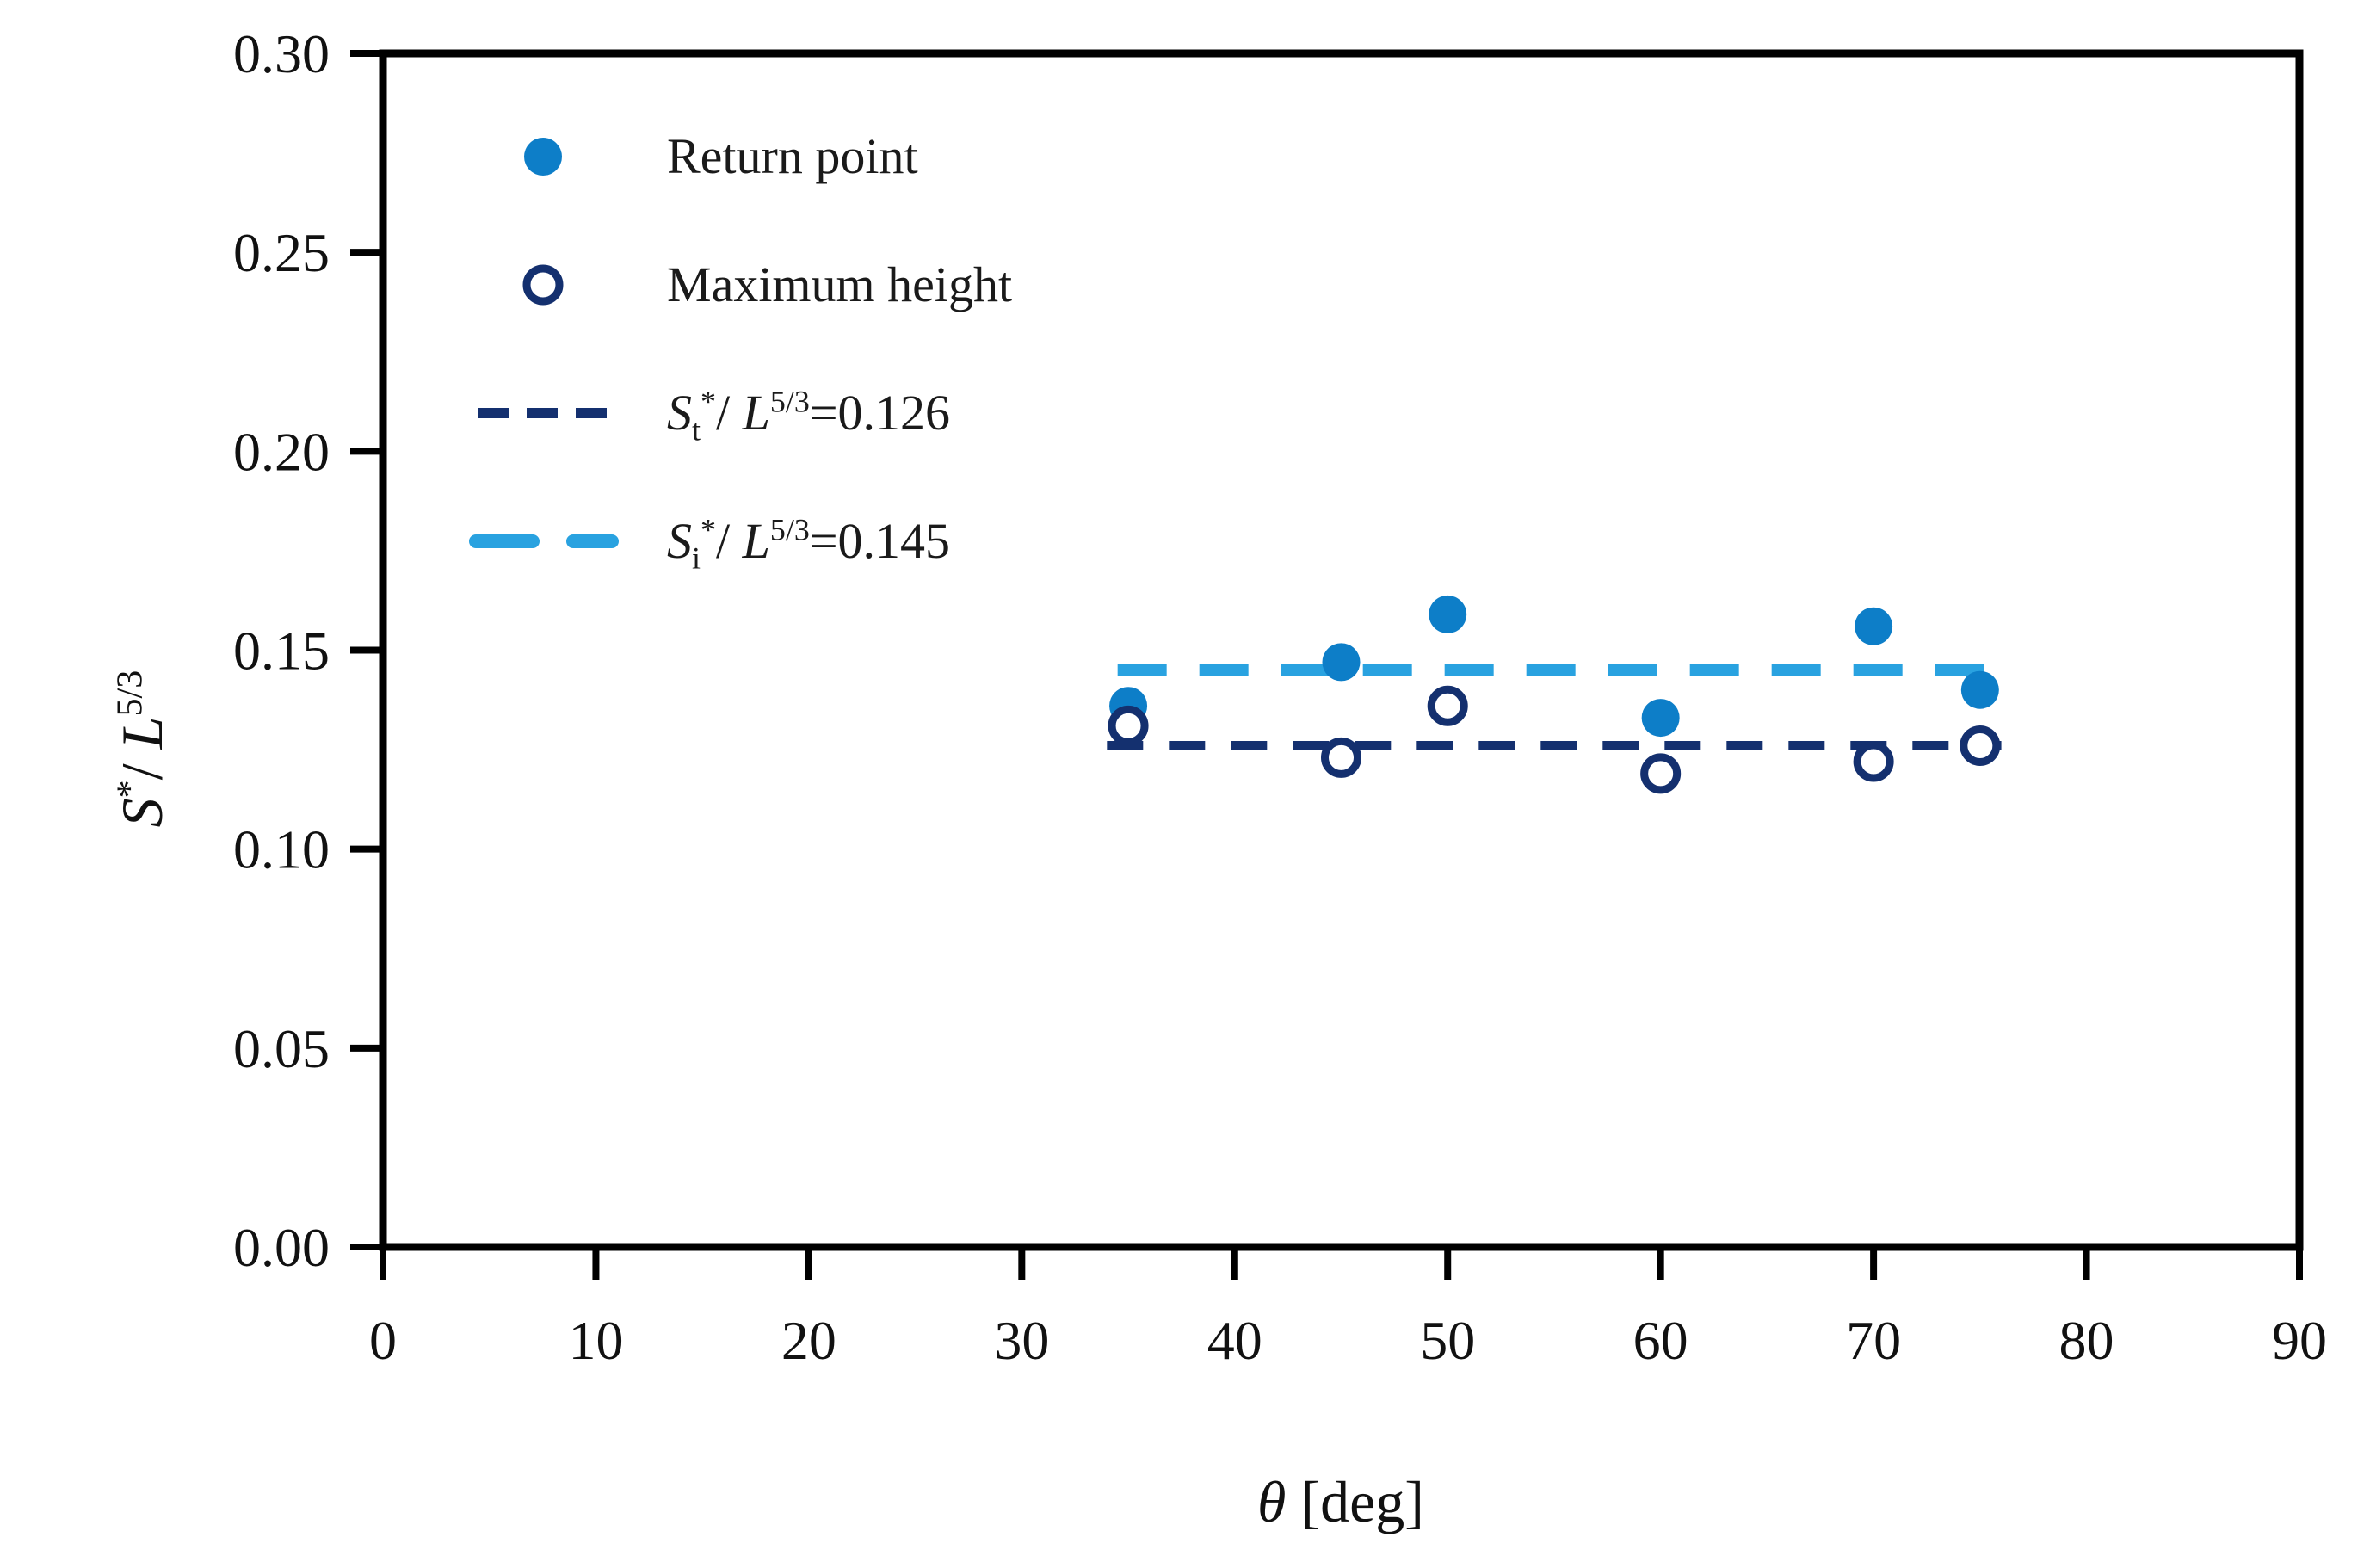 The image size is (2370, 1568). What do you see at coordinates (1873, 1341) in the screenshot?
I see `x-tick-label: 70` at bounding box center [1873, 1341].